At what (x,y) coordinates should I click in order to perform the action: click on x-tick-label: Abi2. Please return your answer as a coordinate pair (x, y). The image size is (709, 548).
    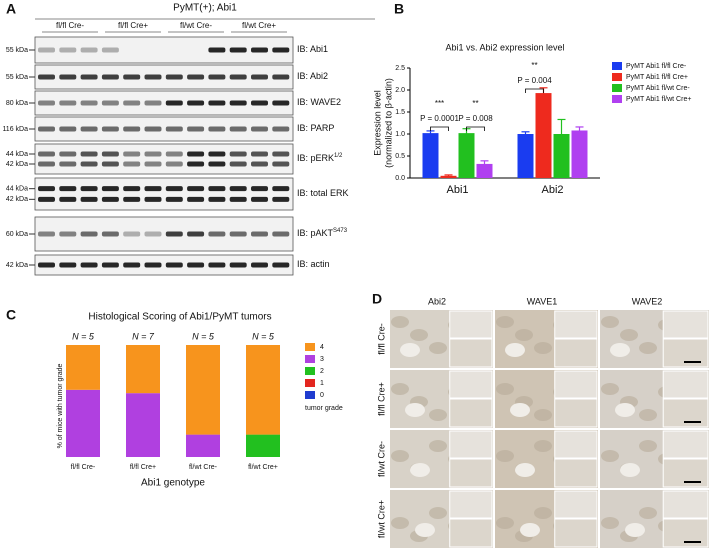
    Looking at the image, I should click on (552, 190).